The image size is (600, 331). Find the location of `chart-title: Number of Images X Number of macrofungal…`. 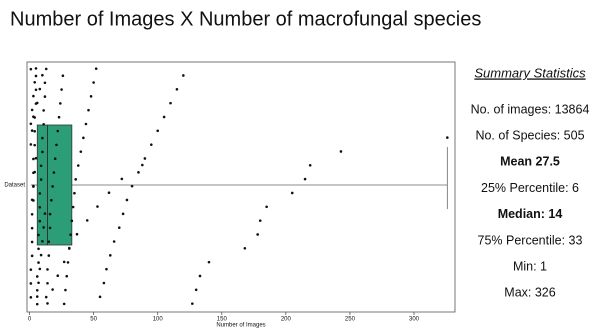

chart-title: Number of Images X Number of macrofungal… is located at coordinates (245, 19).